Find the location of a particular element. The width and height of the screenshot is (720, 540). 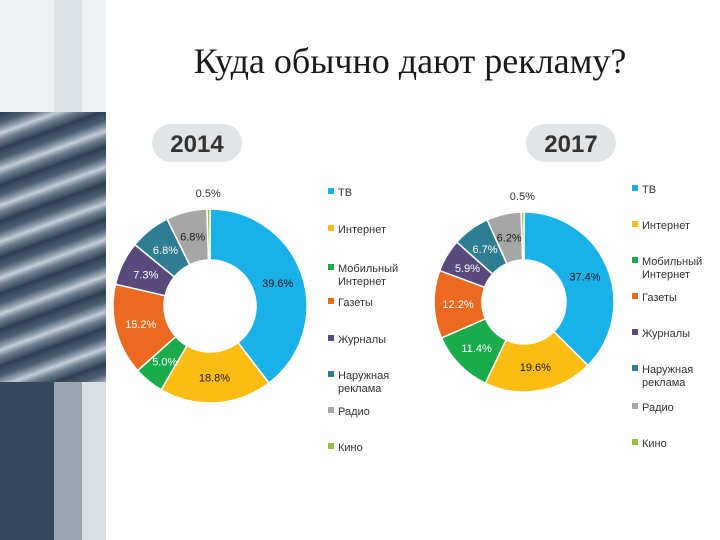

data-label: 15.2% is located at coordinates (140, 325).